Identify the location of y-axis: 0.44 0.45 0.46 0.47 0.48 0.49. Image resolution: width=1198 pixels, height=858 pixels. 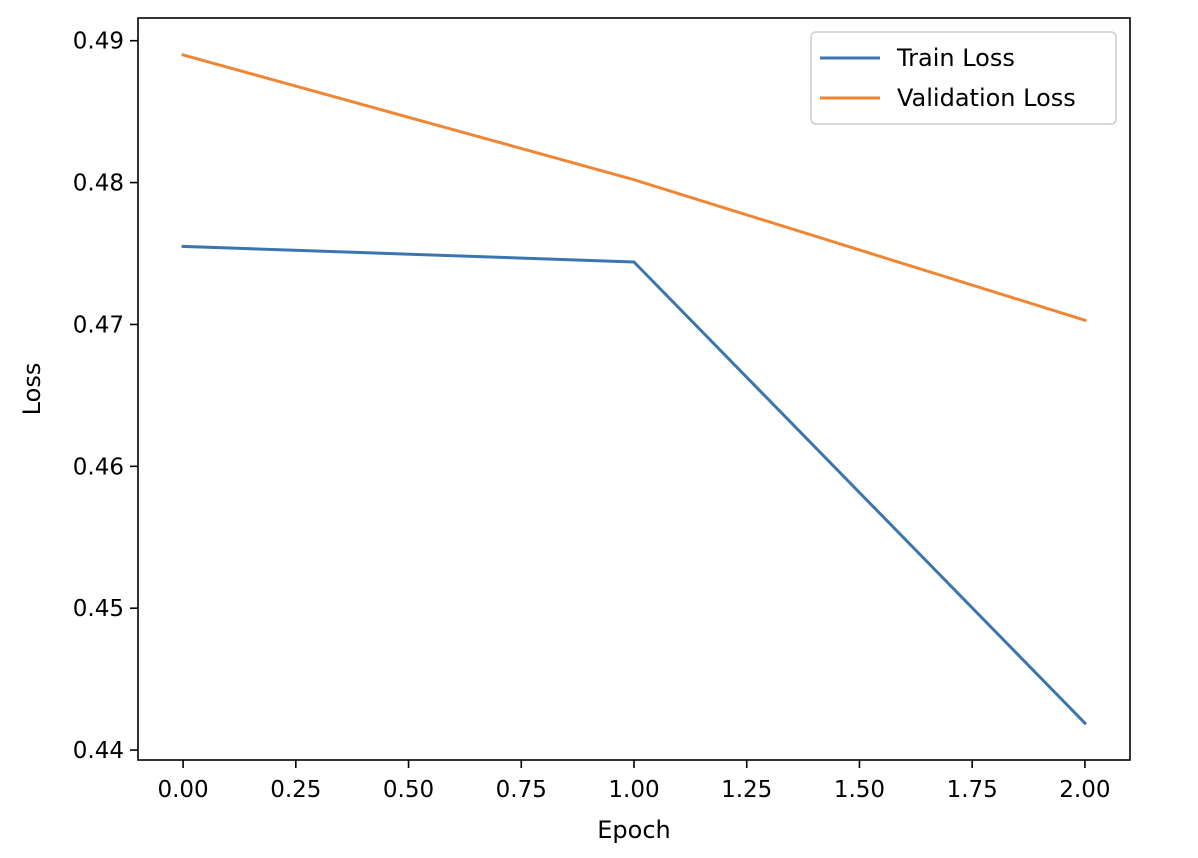
(105, 396).